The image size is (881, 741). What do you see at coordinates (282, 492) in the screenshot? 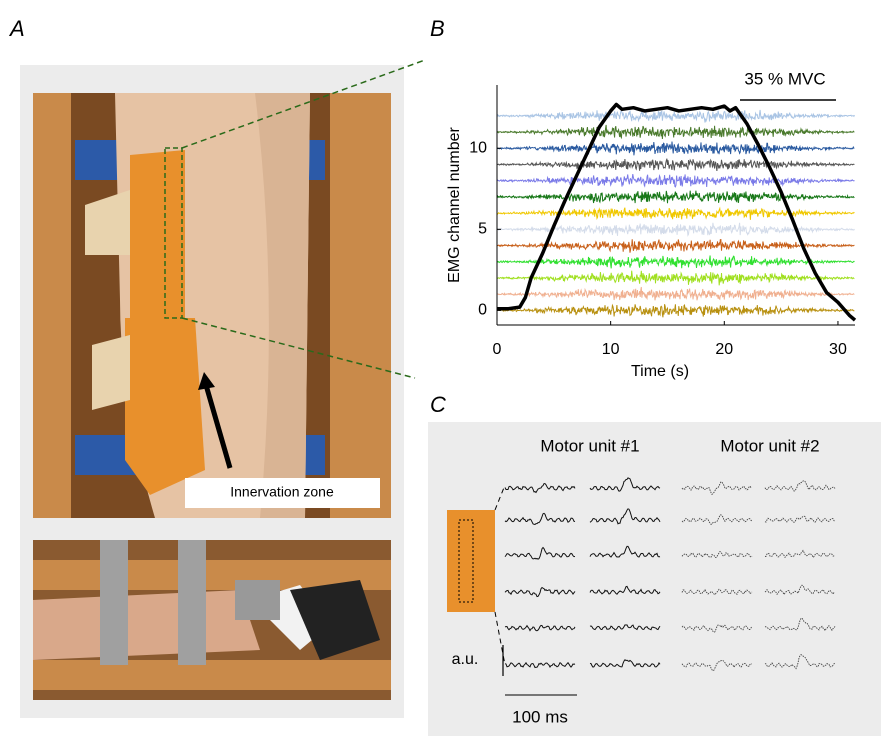
I see `annotation: Innervation zone` at bounding box center [282, 492].